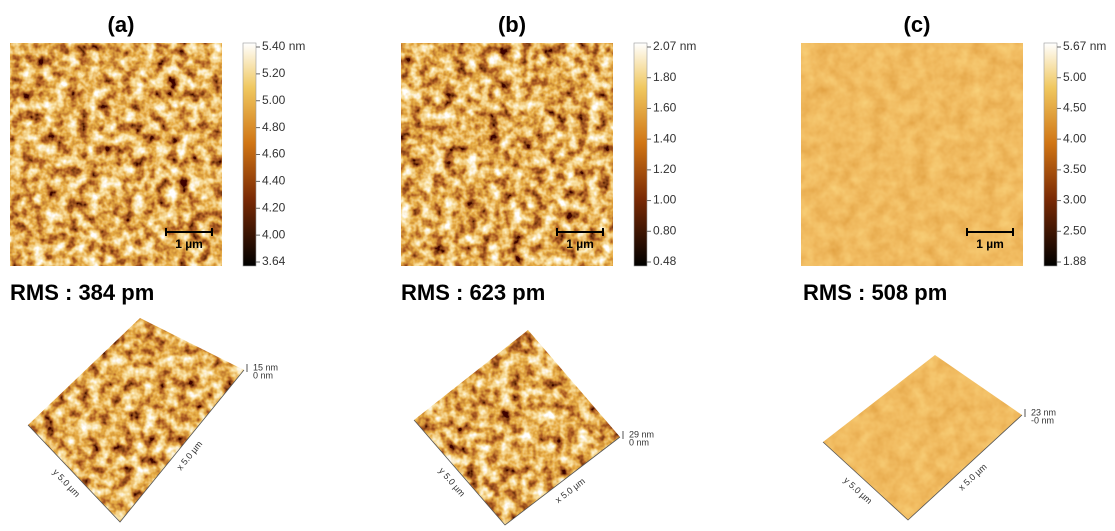 Image resolution: width=1115 pixels, height=531 pixels. Describe the element at coordinates (265, 367) in the screenshot. I see `z-top-label: 15 nm` at that location.